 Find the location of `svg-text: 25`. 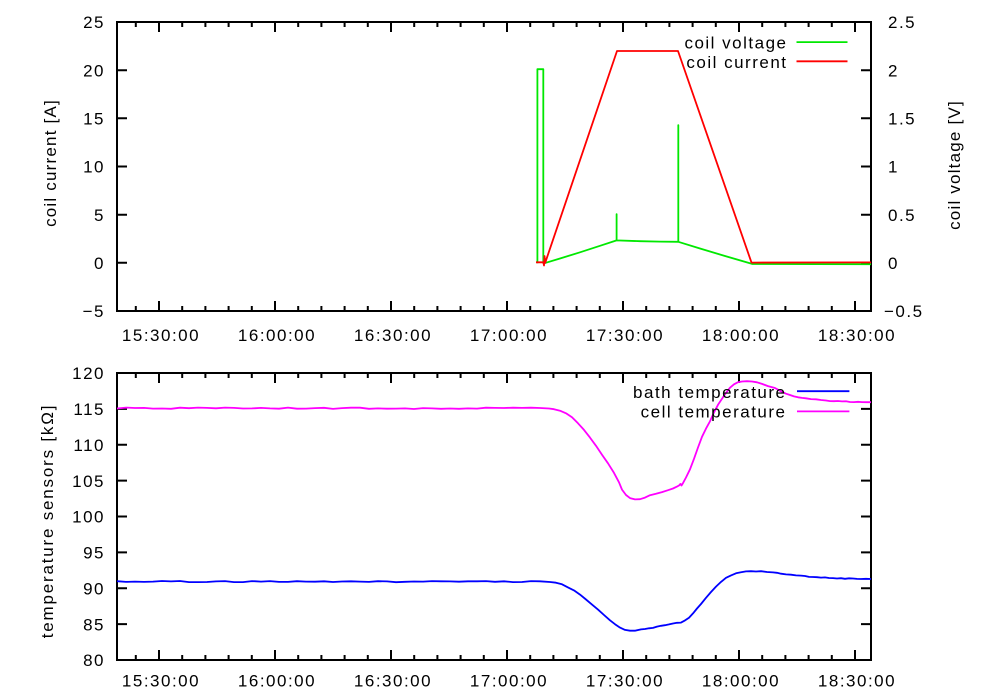

svg-text: 25 is located at coordinates (94, 22).